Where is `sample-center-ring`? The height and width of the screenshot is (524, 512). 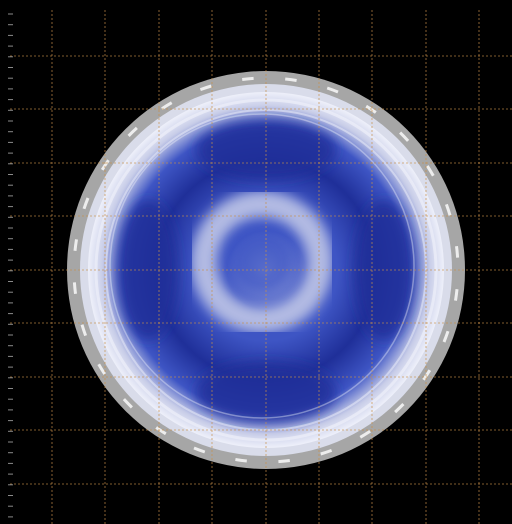 sample-center-ring is located at coordinates (262, 262).